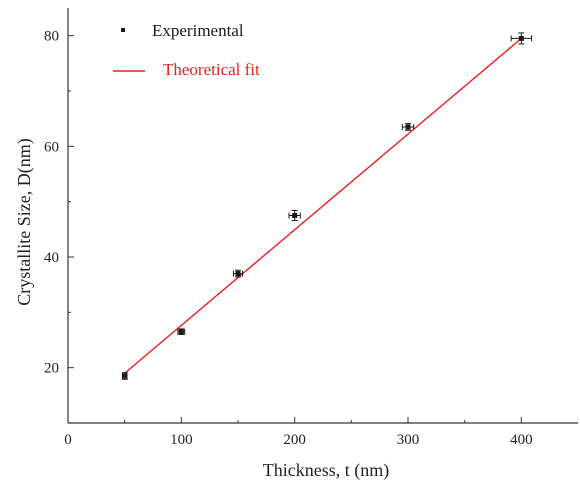  What do you see at coordinates (181, 440) in the screenshot?
I see `x-tick-label: 100` at bounding box center [181, 440].